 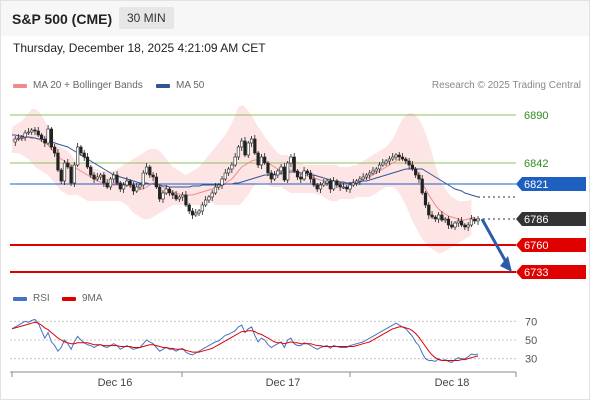 I want to click on timeframe-button: 30 MIN, so click(x=146, y=18).